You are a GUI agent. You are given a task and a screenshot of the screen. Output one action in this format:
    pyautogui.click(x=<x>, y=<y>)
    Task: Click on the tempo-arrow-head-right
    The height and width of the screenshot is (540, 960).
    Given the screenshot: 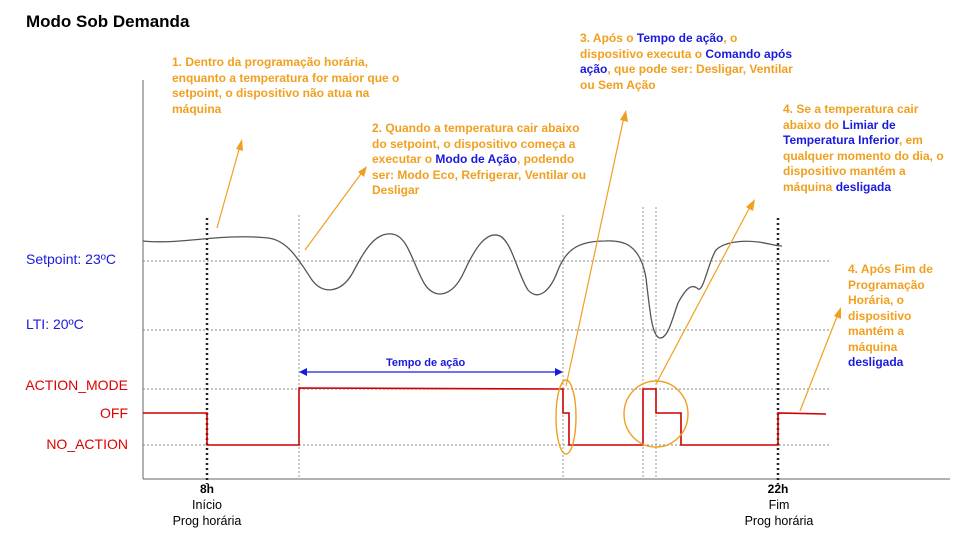 What is the action you would take?
    pyautogui.click(x=559, y=372)
    